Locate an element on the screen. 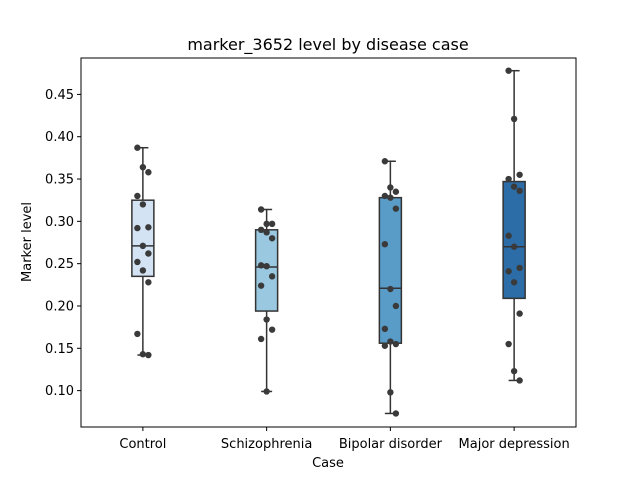  y-axis-label: Marker level is located at coordinates (27, 242).